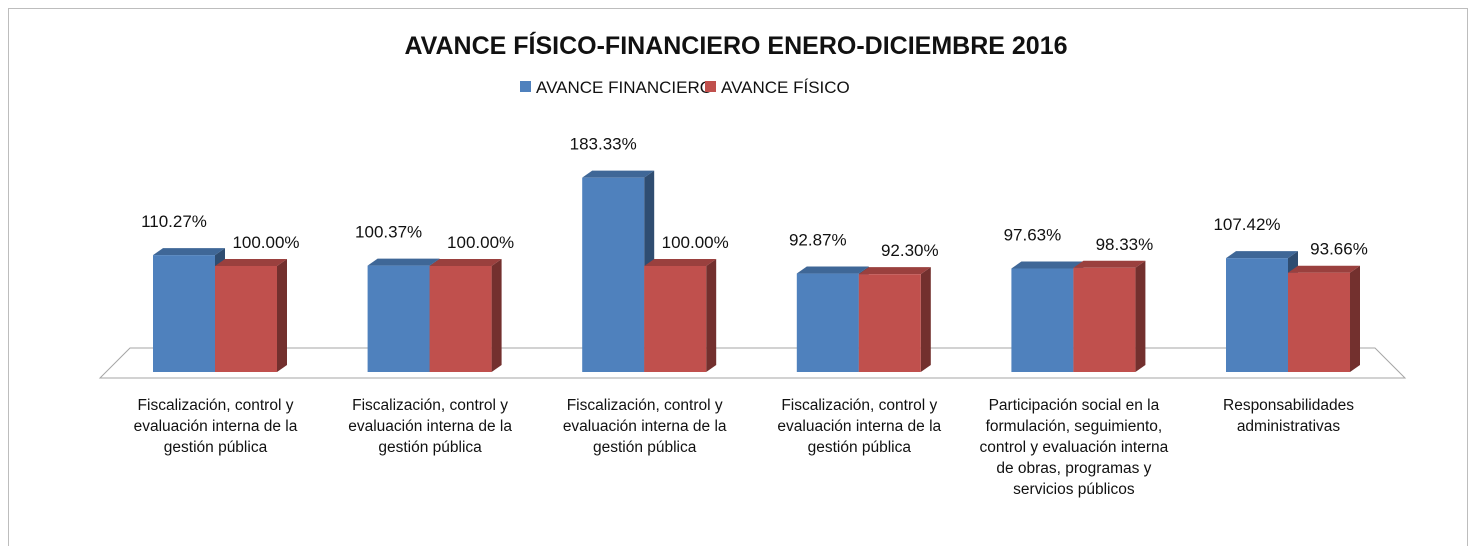 The height and width of the screenshot is (546, 1473). Describe the element at coordinates (174, 221) in the screenshot. I see `data-label: 110.27%` at that location.